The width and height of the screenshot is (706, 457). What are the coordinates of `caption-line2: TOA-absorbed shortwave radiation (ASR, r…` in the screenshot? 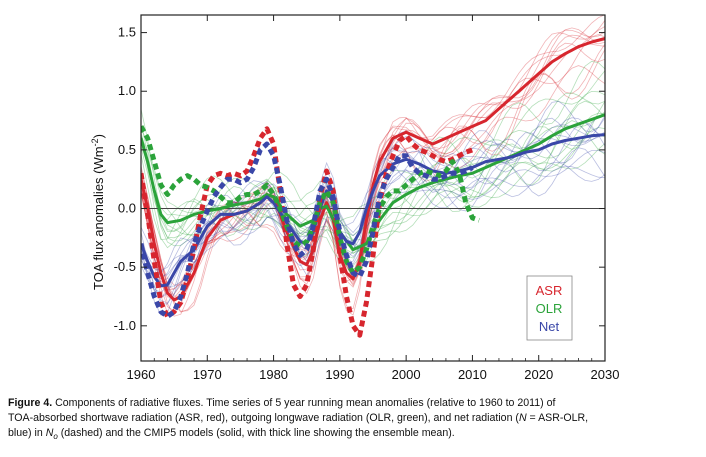 It's located at (263, 418).